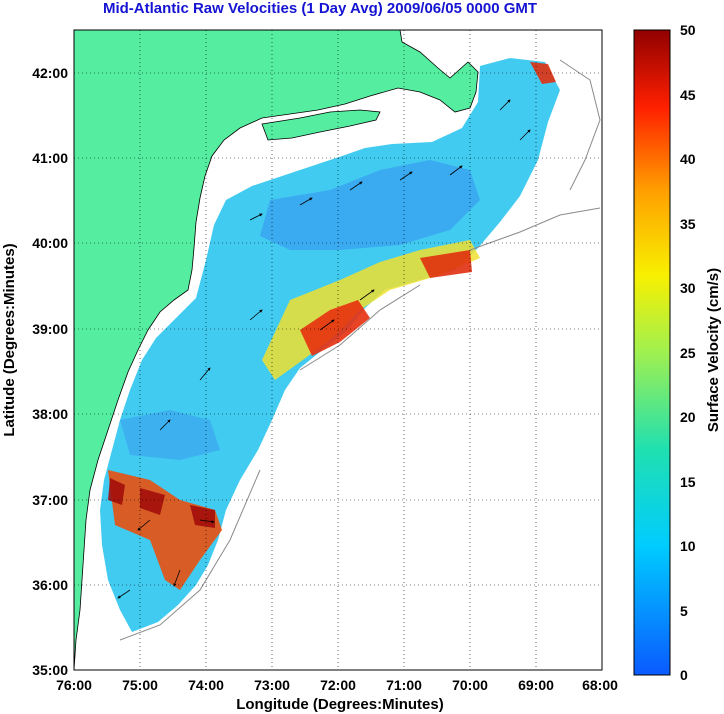 The height and width of the screenshot is (714, 724). What do you see at coordinates (140, 685) in the screenshot?
I see `x-tick-label: 75:00` at bounding box center [140, 685].